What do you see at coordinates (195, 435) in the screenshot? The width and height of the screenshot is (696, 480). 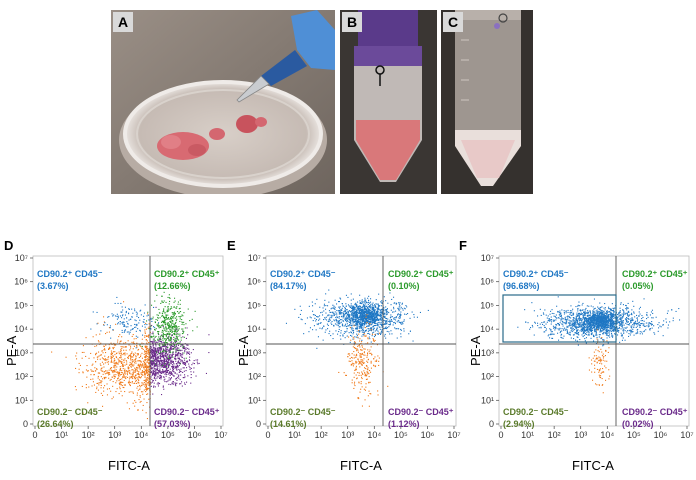 I see `x-tick-label: 10⁶` at bounding box center [195, 435].